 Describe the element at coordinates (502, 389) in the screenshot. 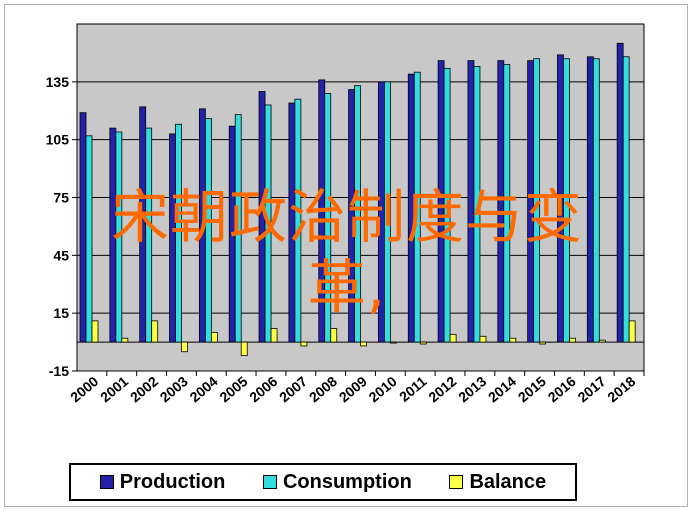

I see `x-tick-label: 2014` at that location.